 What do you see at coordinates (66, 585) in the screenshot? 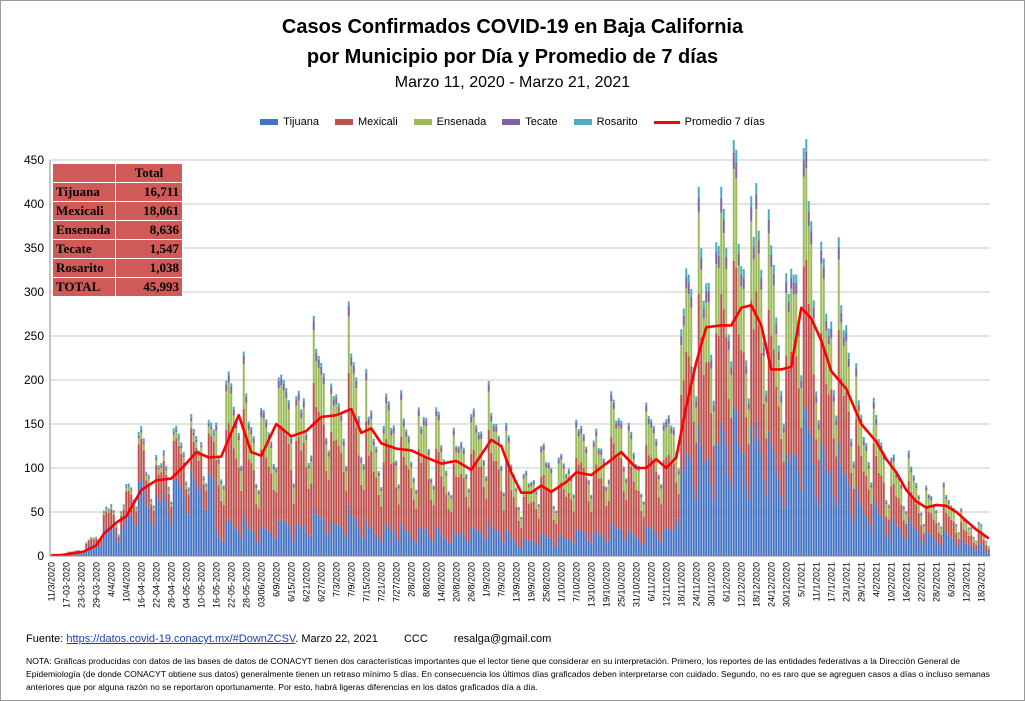
I see `x-tick-label: 17-03-2020` at bounding box center [66, 585].